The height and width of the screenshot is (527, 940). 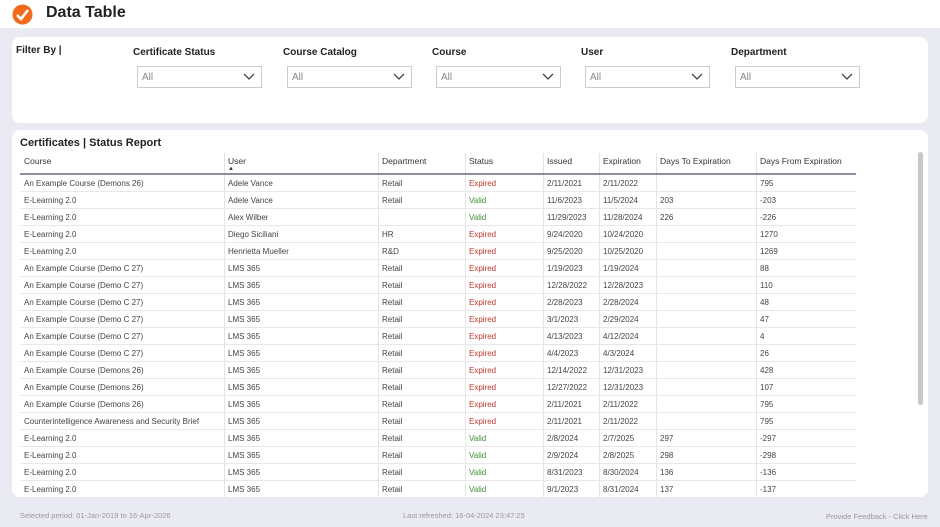 I want to click on column-header: Status, so click(x=481, y=161).